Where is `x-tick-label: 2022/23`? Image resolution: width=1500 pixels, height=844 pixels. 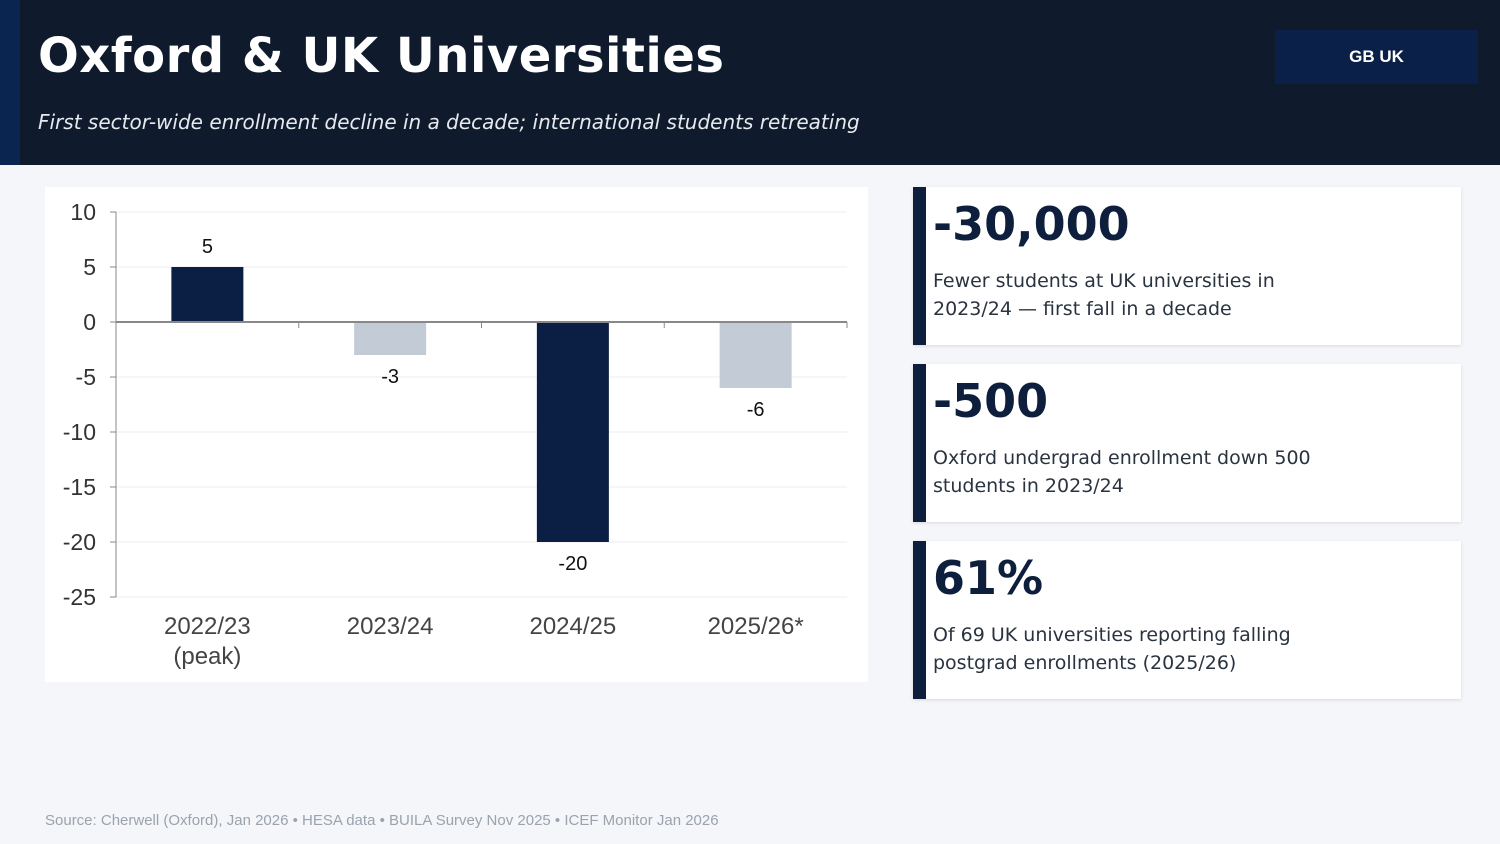 x-tick-label: 2022/23 is located at coordinates (207, 626).